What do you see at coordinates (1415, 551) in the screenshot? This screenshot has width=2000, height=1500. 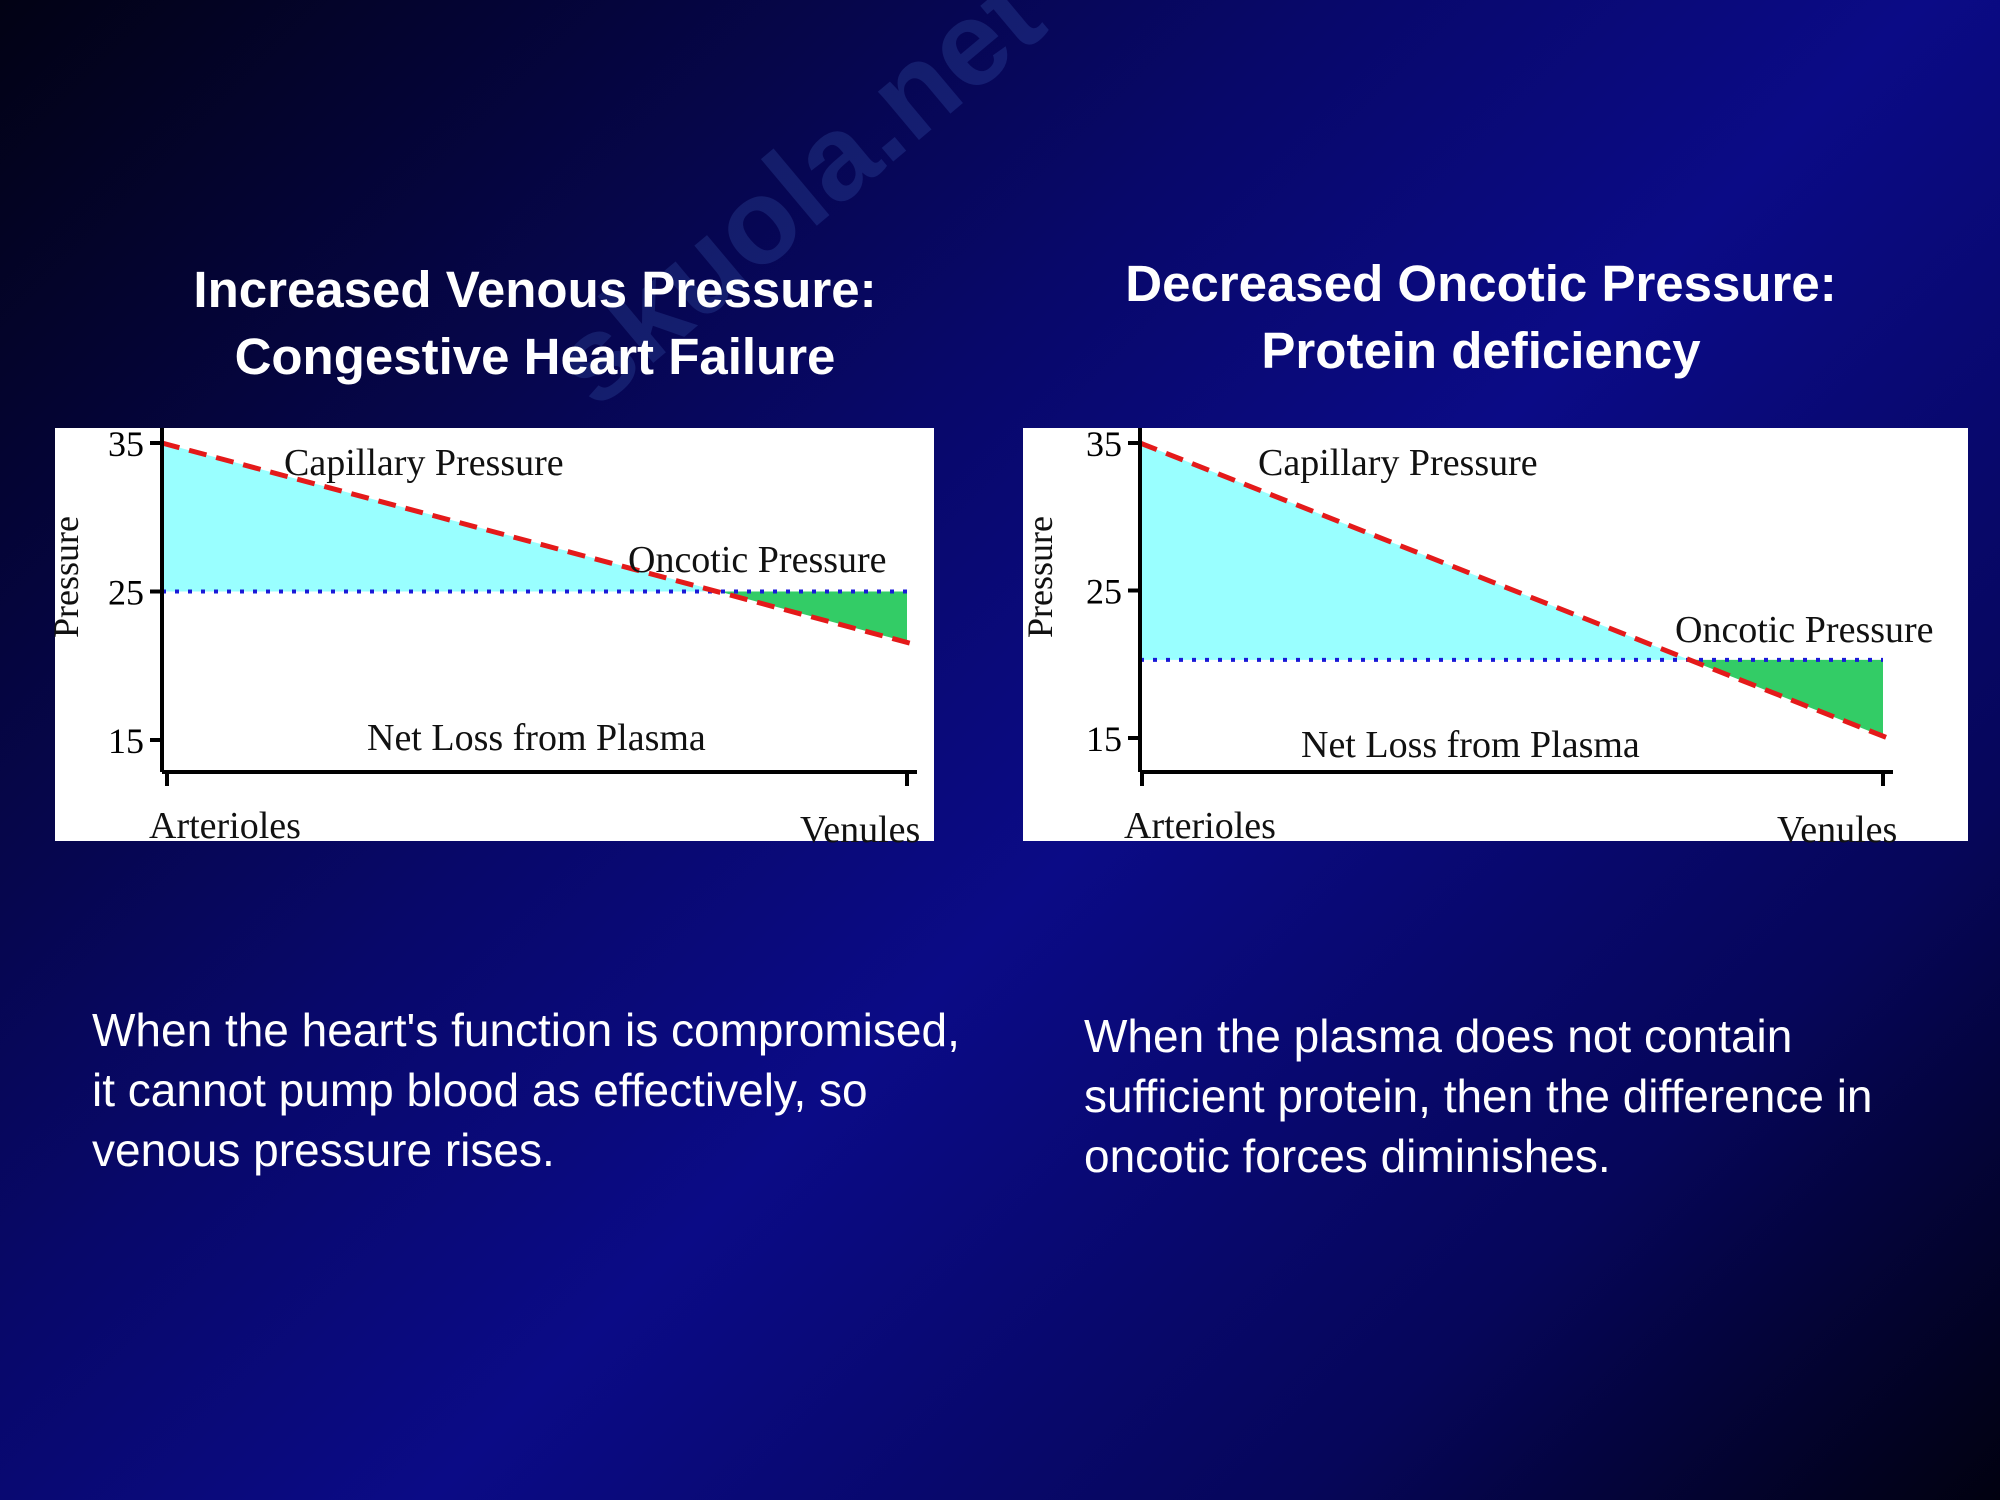 I see `filtration-area` at bounding box center [1415, 551].